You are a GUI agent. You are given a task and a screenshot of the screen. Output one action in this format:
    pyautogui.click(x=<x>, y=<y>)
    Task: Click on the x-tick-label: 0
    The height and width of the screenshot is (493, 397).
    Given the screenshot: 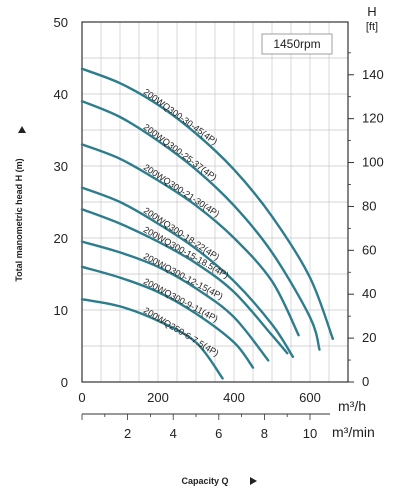 What is the action you would take?
    pyautogui.click(x=81, y=397)
    